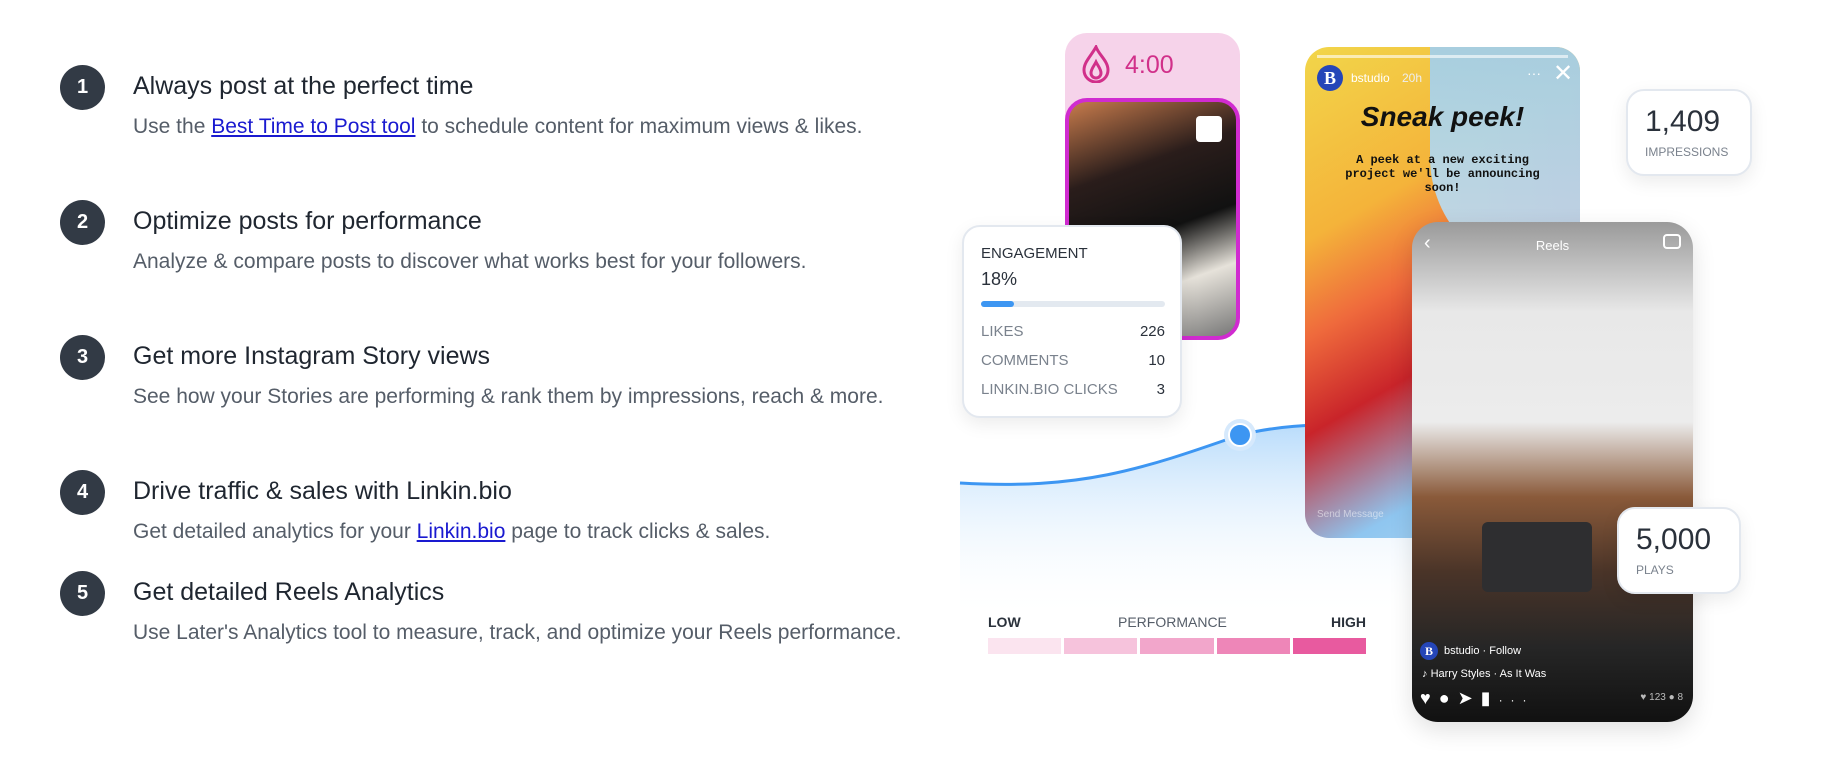 The width and height of the screenshot is (1824, 776). I want to click on row-label: LINKIN.BIO CLICKS, so click(1049, 389).